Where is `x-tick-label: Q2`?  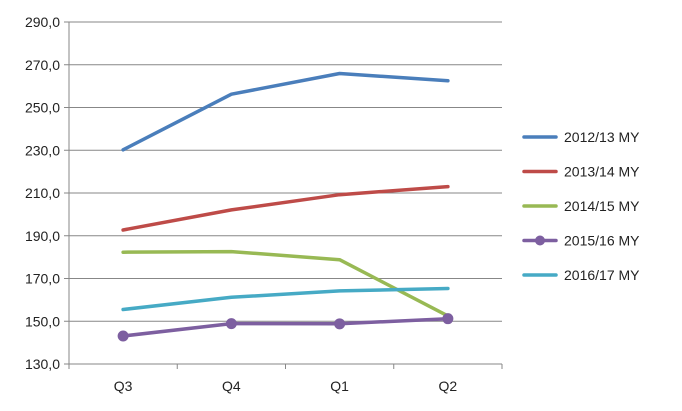
x-tick-label: Q2 is located at coordinates (448, 386).